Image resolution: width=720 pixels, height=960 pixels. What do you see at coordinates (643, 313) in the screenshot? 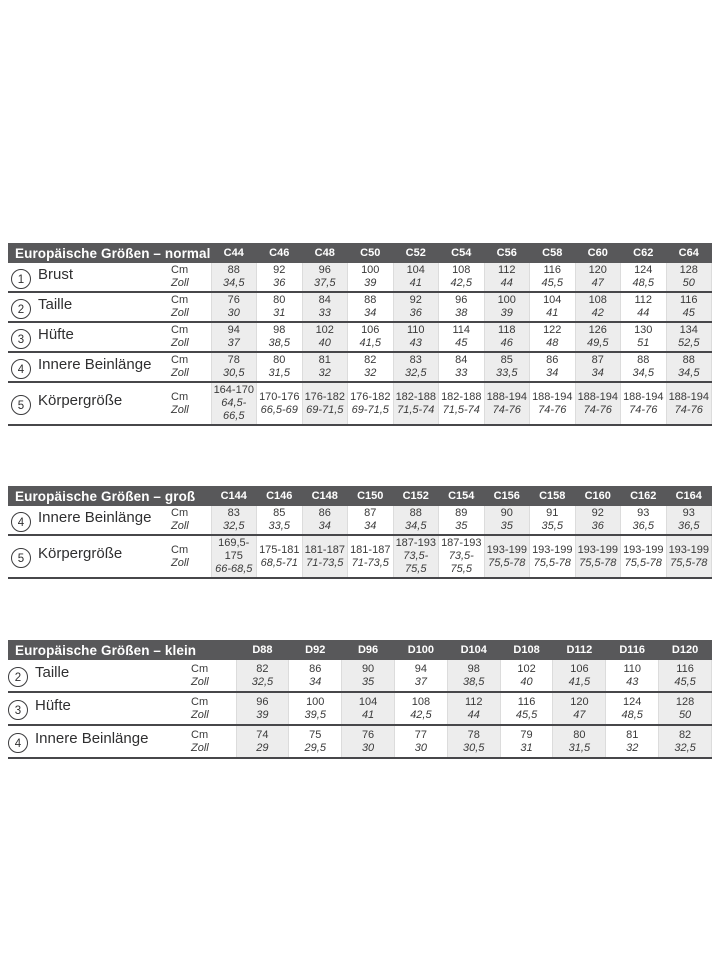
I see `zoll-value: 44` at bounding box center [643, 313].